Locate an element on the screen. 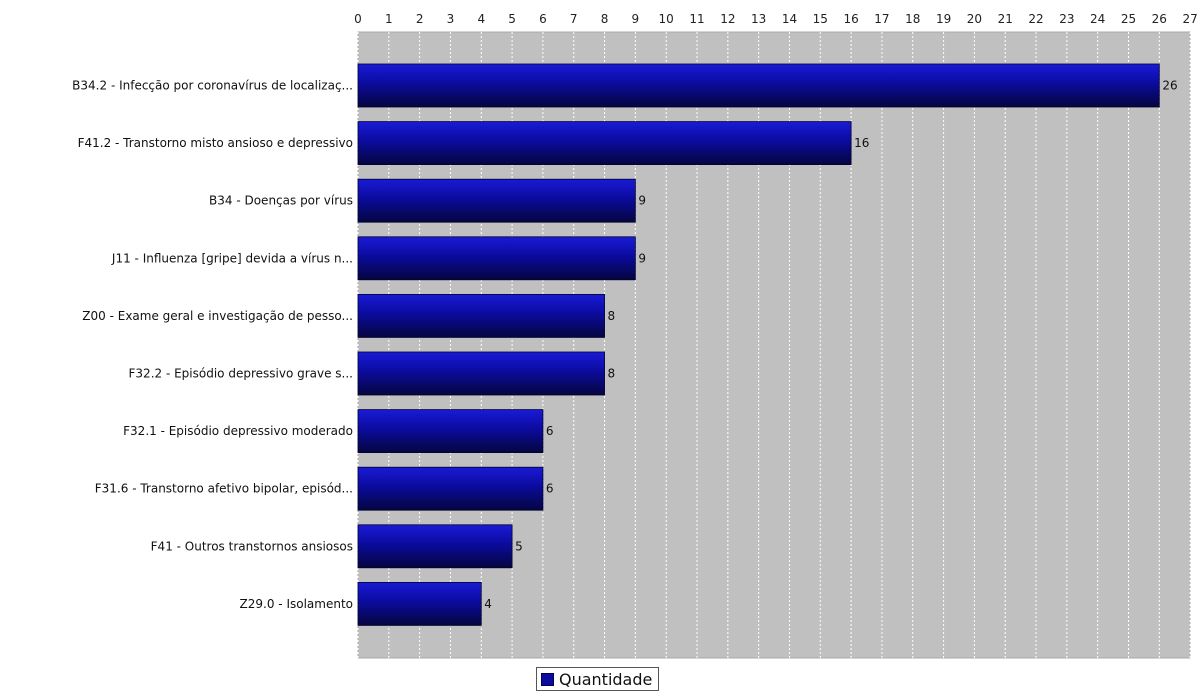 This screenshot has width=1204, height=698. x-tick-label: 2 is located at coordinates (420, 19).